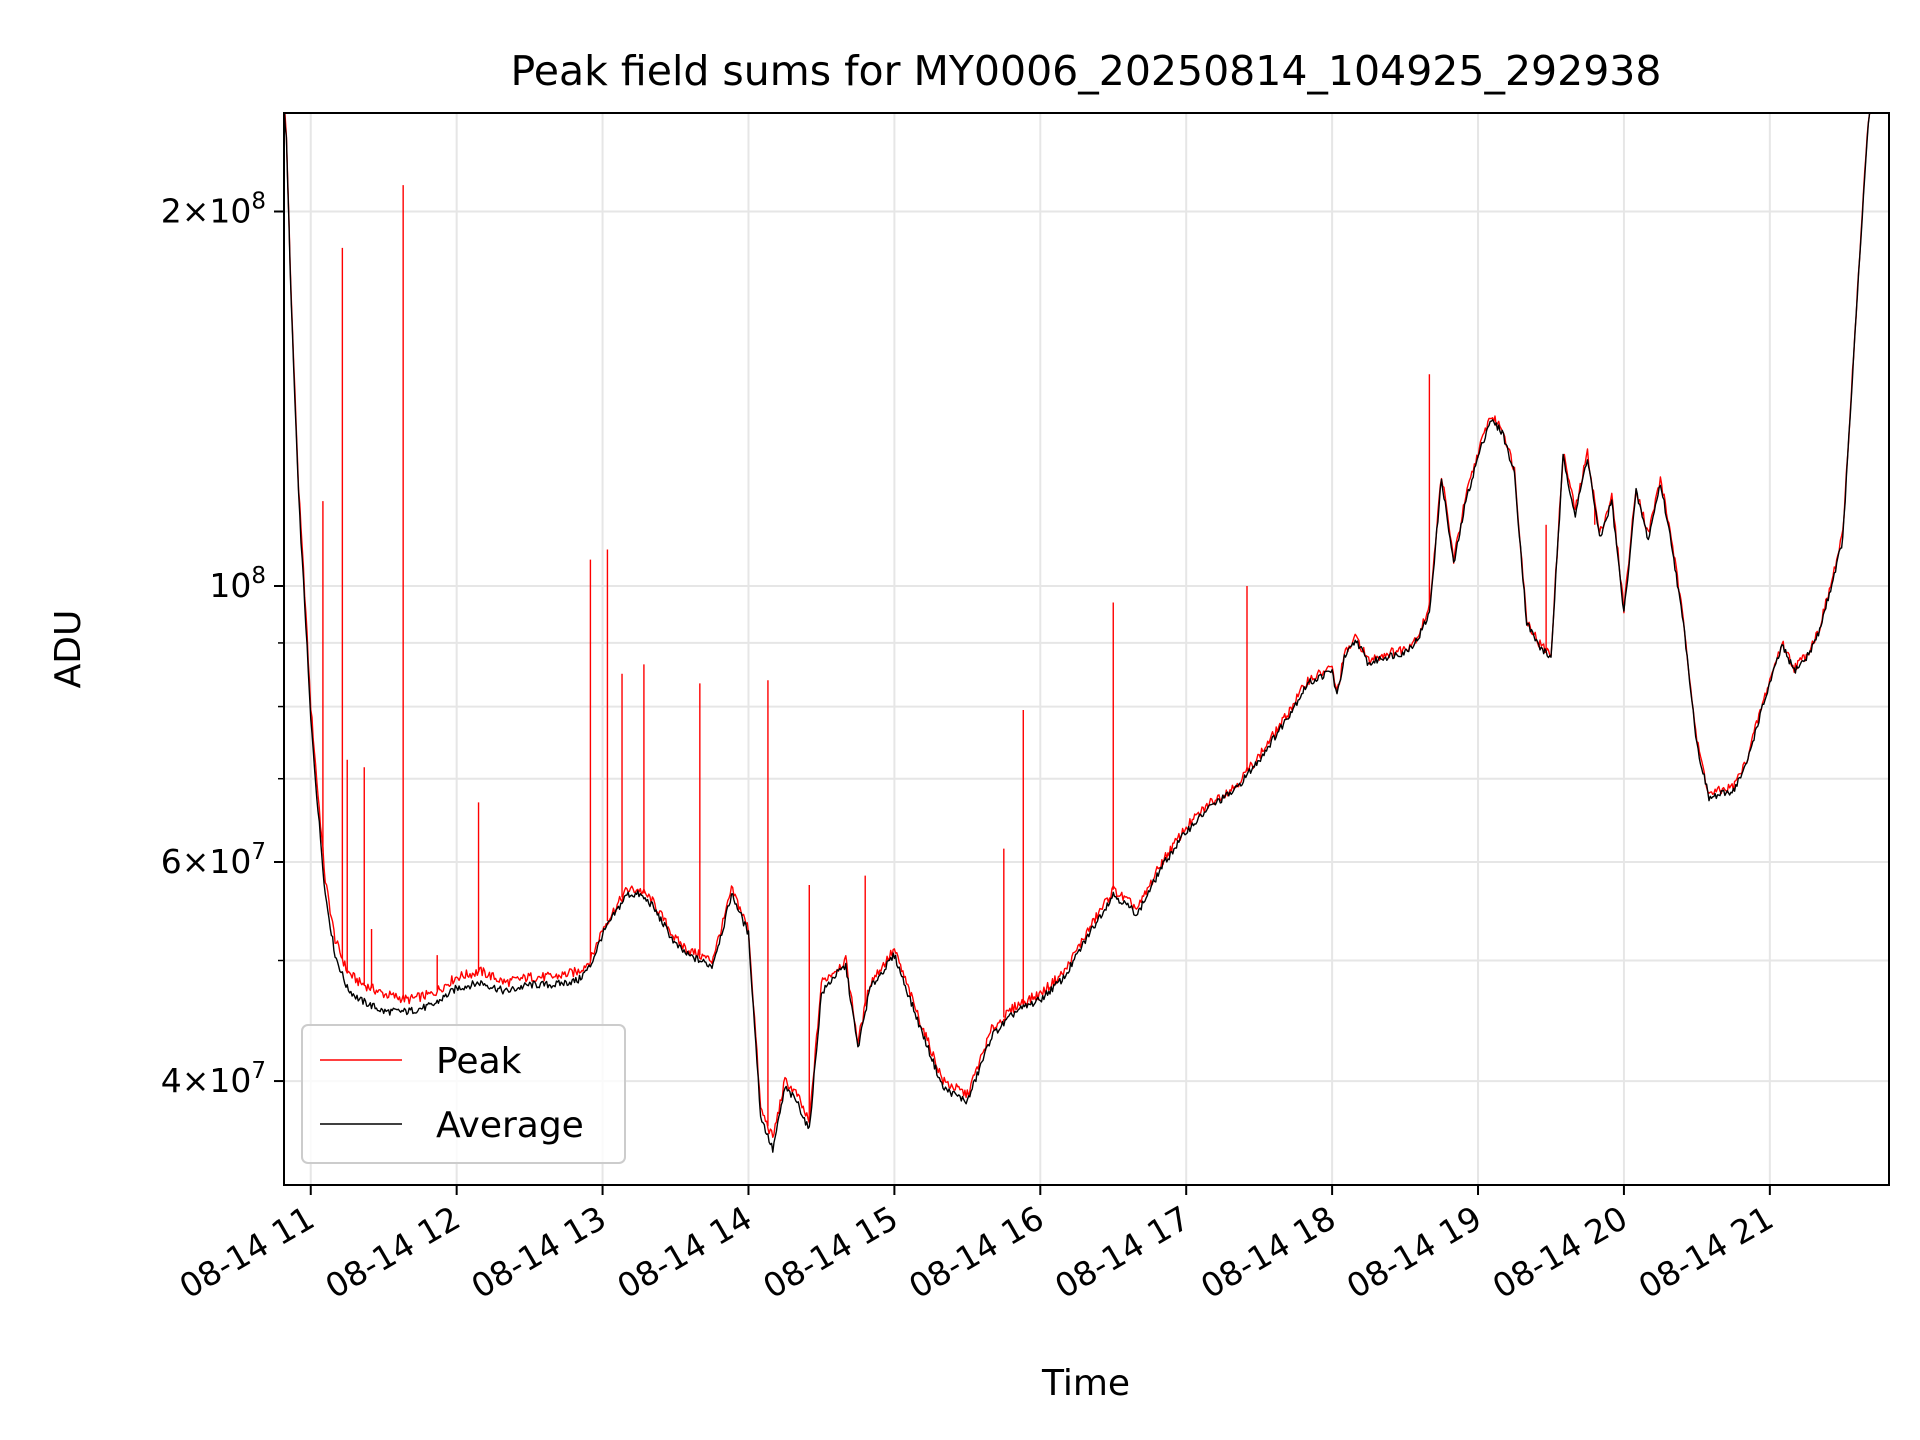 This screenshot has height=1440, width=1920. Describe the element at coordinates (213, 210) in the screenshot. I see `y-tick-label: 2×108` at that location.